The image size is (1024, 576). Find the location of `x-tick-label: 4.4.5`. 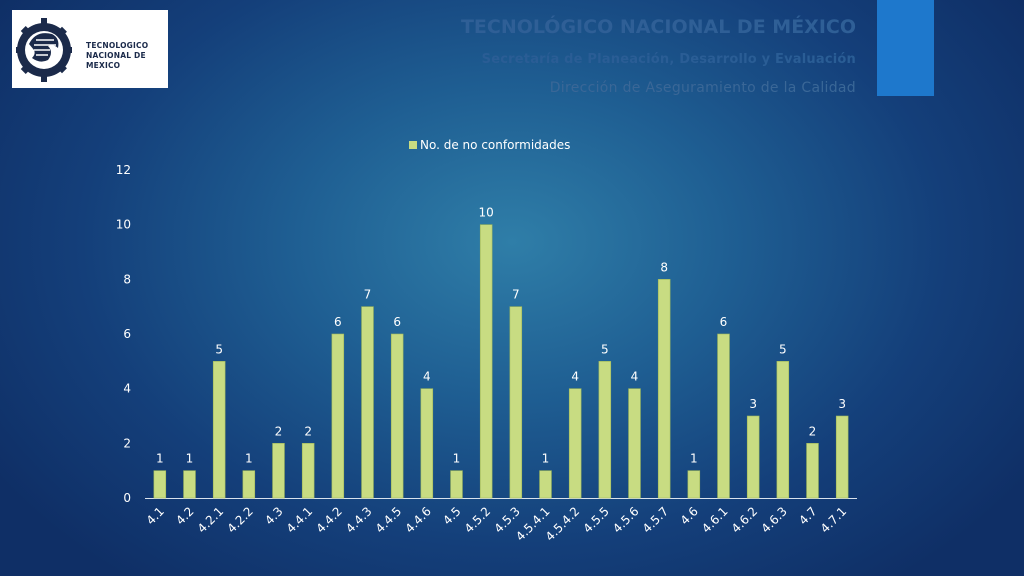

x-tick-label: 4.4.5 is located at coordinates (388, 519).